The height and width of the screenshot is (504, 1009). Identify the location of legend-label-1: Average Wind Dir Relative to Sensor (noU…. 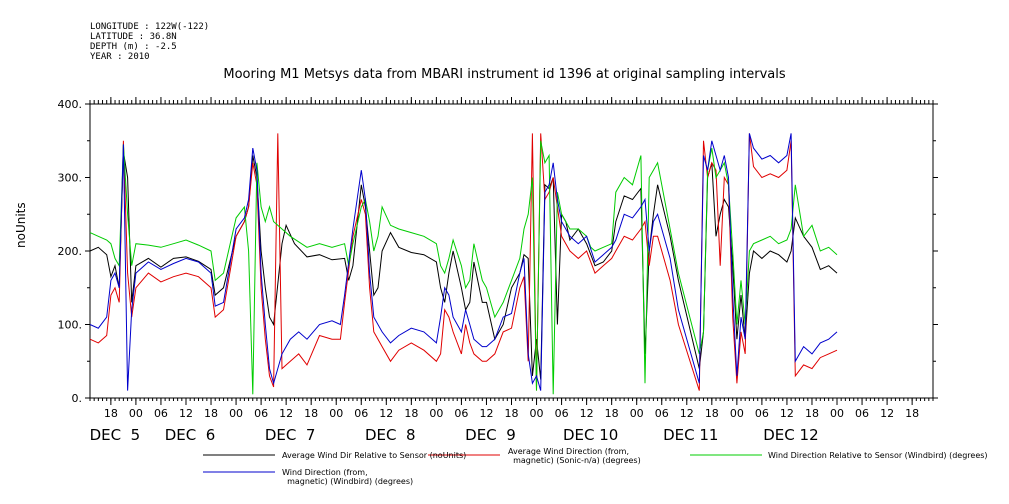
(374, 455).